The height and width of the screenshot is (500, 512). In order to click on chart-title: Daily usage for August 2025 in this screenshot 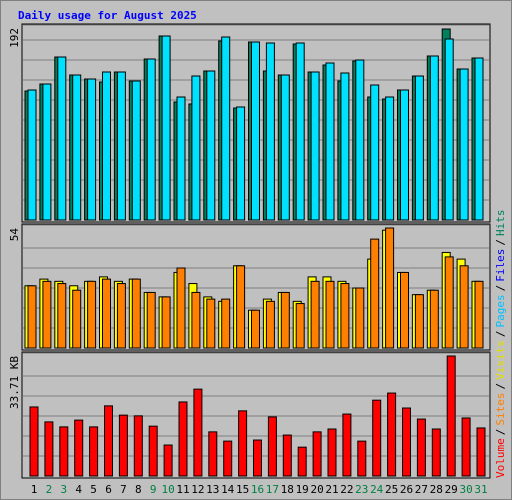, I will do `click(107, 15)`.